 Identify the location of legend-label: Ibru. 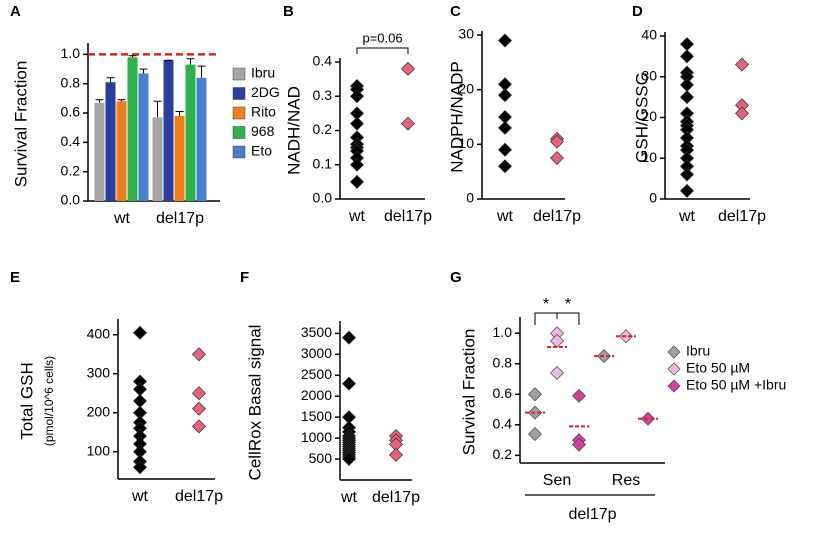
(698, 351).